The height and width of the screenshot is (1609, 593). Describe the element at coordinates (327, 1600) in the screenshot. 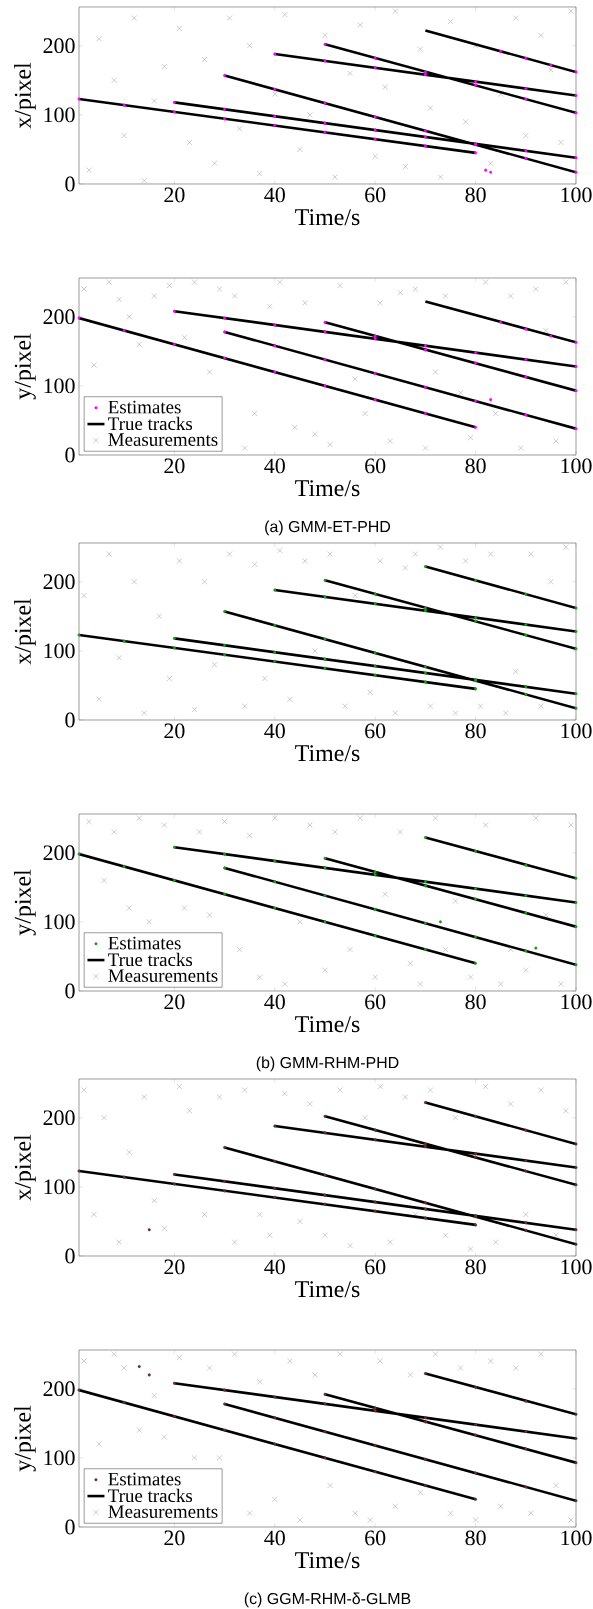

I see `text: (c) GGM-RHM-δ-GLMB` at that location.